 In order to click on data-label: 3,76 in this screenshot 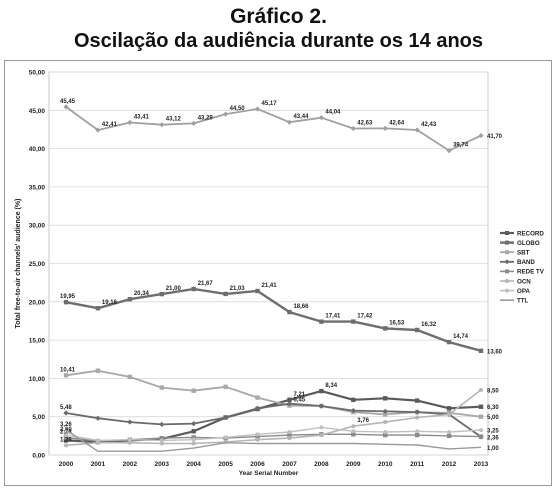, I will do `click(363, 421)`.